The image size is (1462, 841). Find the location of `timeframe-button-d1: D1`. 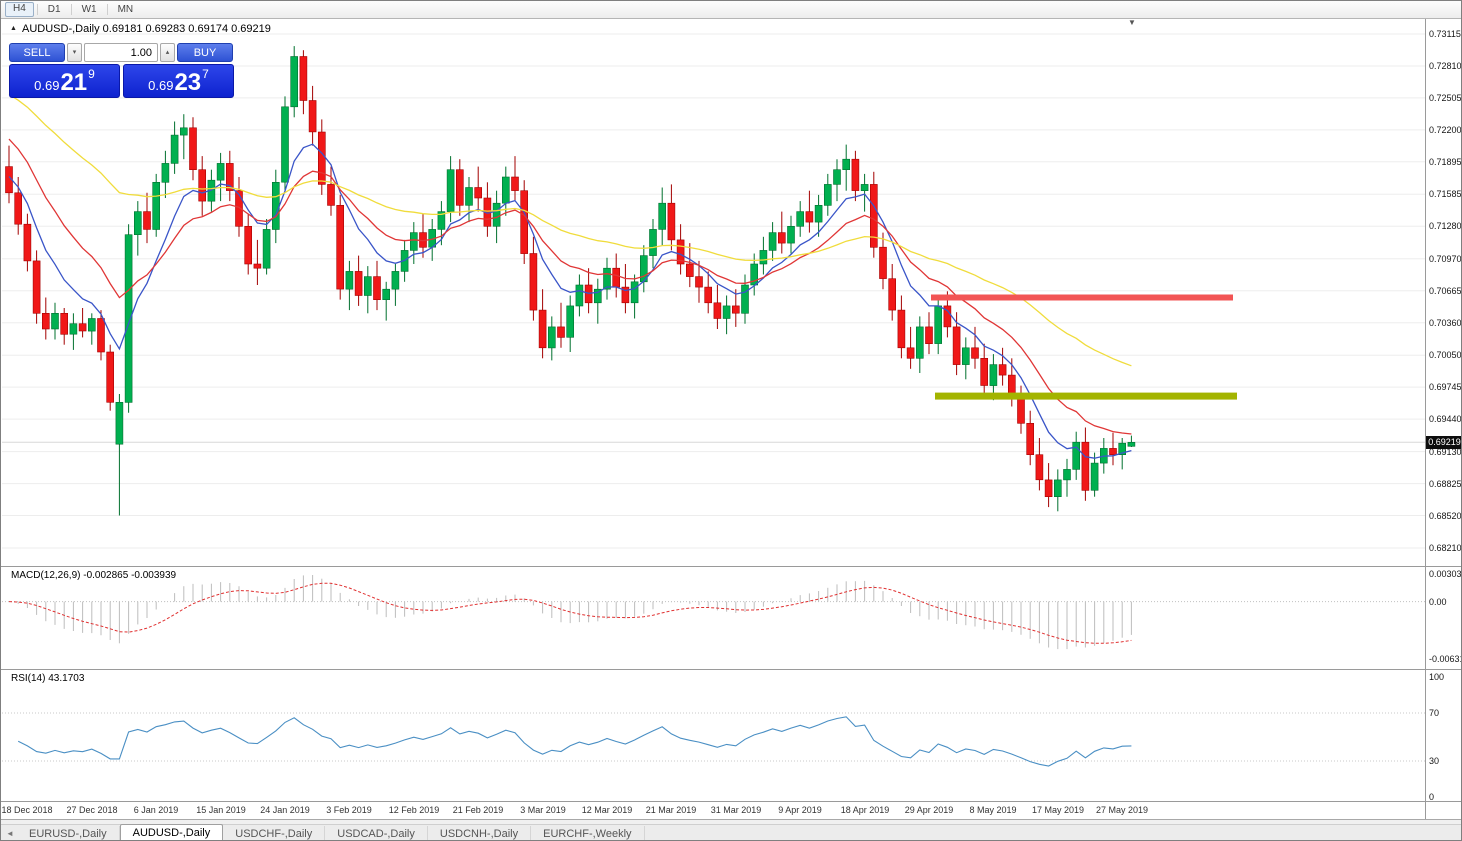

timeframe-button-d1: D1 is located at coordinates (54, 9).